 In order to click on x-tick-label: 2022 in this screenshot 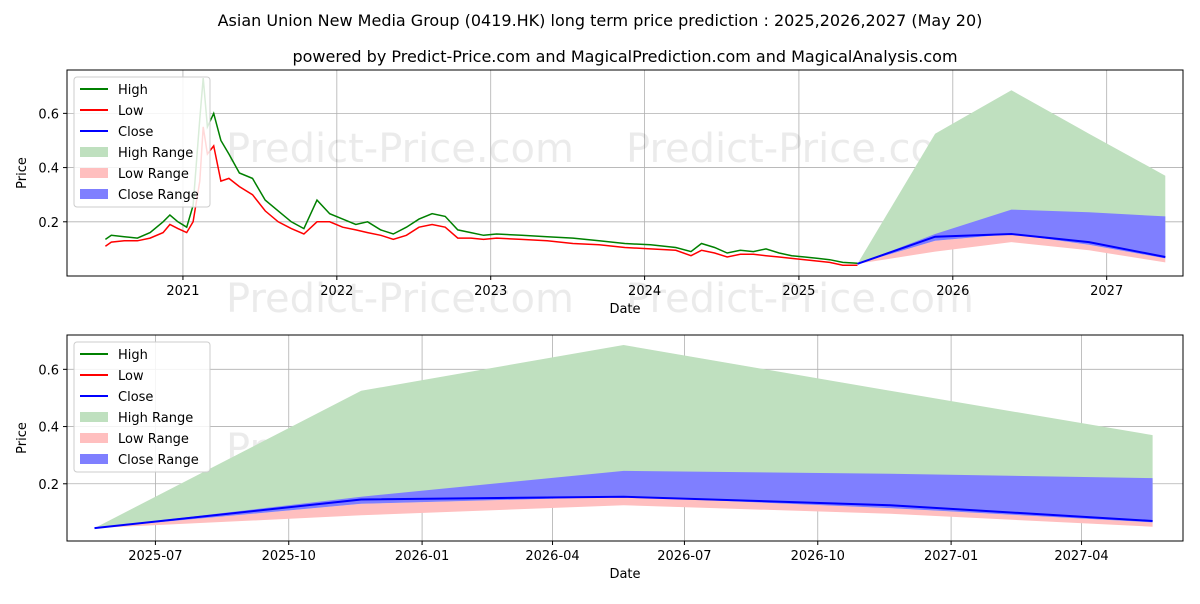, I will do `click(336, 291)`.